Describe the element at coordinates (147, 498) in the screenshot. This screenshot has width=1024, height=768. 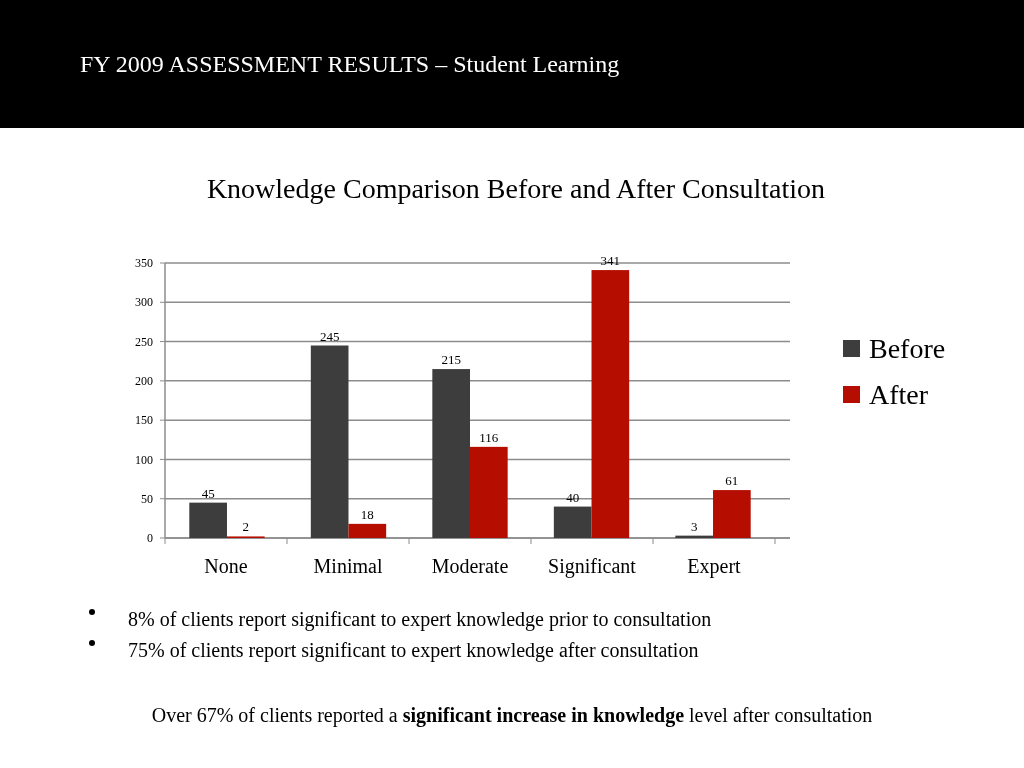
I see `y-tick-label: 50` at that location.